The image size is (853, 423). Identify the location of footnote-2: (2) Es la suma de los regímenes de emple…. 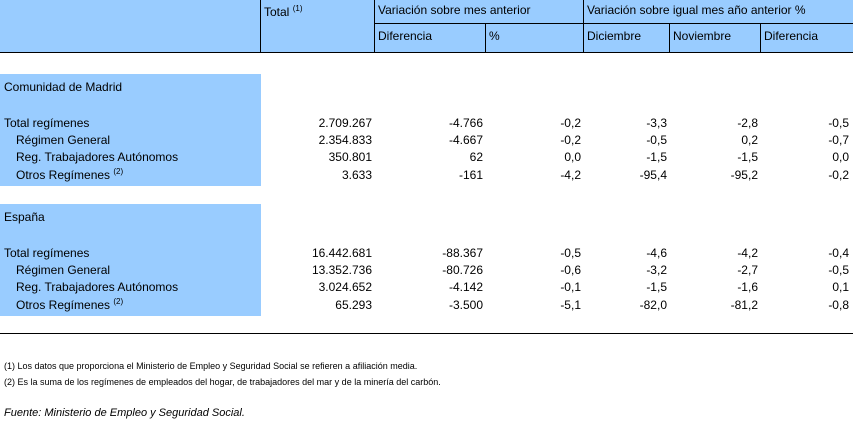
(222, 382).